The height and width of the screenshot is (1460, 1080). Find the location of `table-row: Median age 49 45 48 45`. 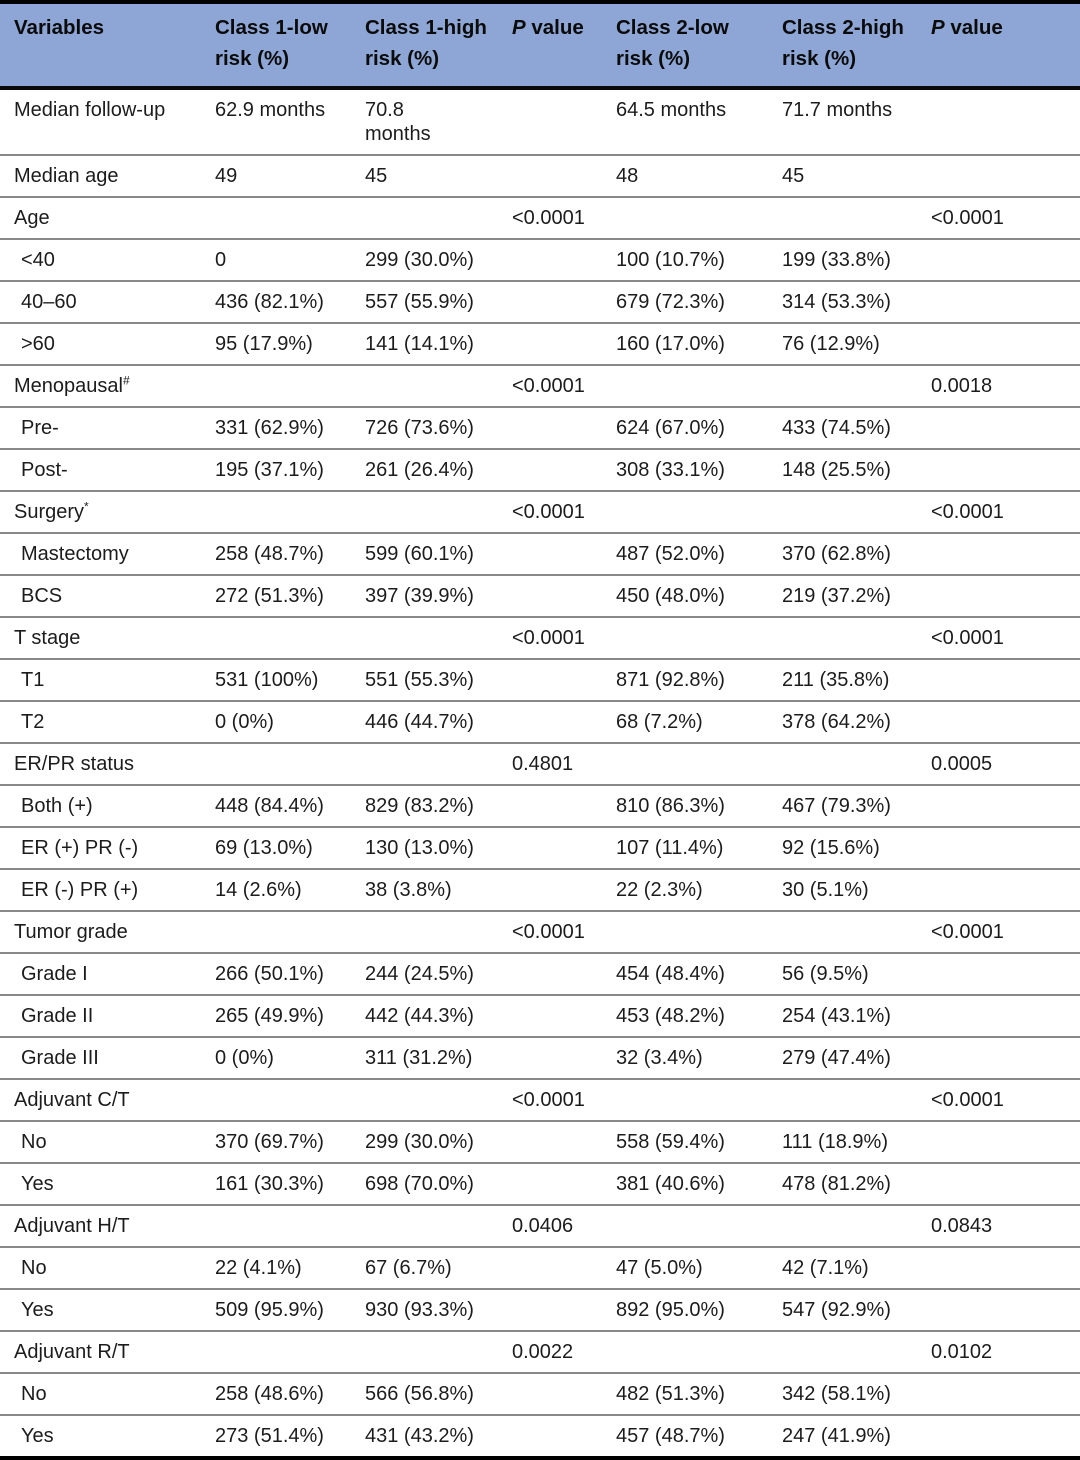

table-row: Median age 49 45 48 45 is located at coordinates (540, 175).